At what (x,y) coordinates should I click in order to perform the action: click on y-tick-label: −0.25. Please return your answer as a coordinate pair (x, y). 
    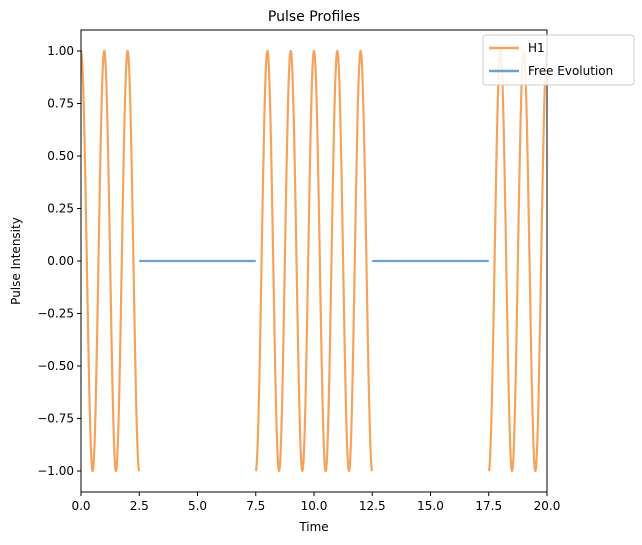
    Looking at the image, I should click on (55, 314).